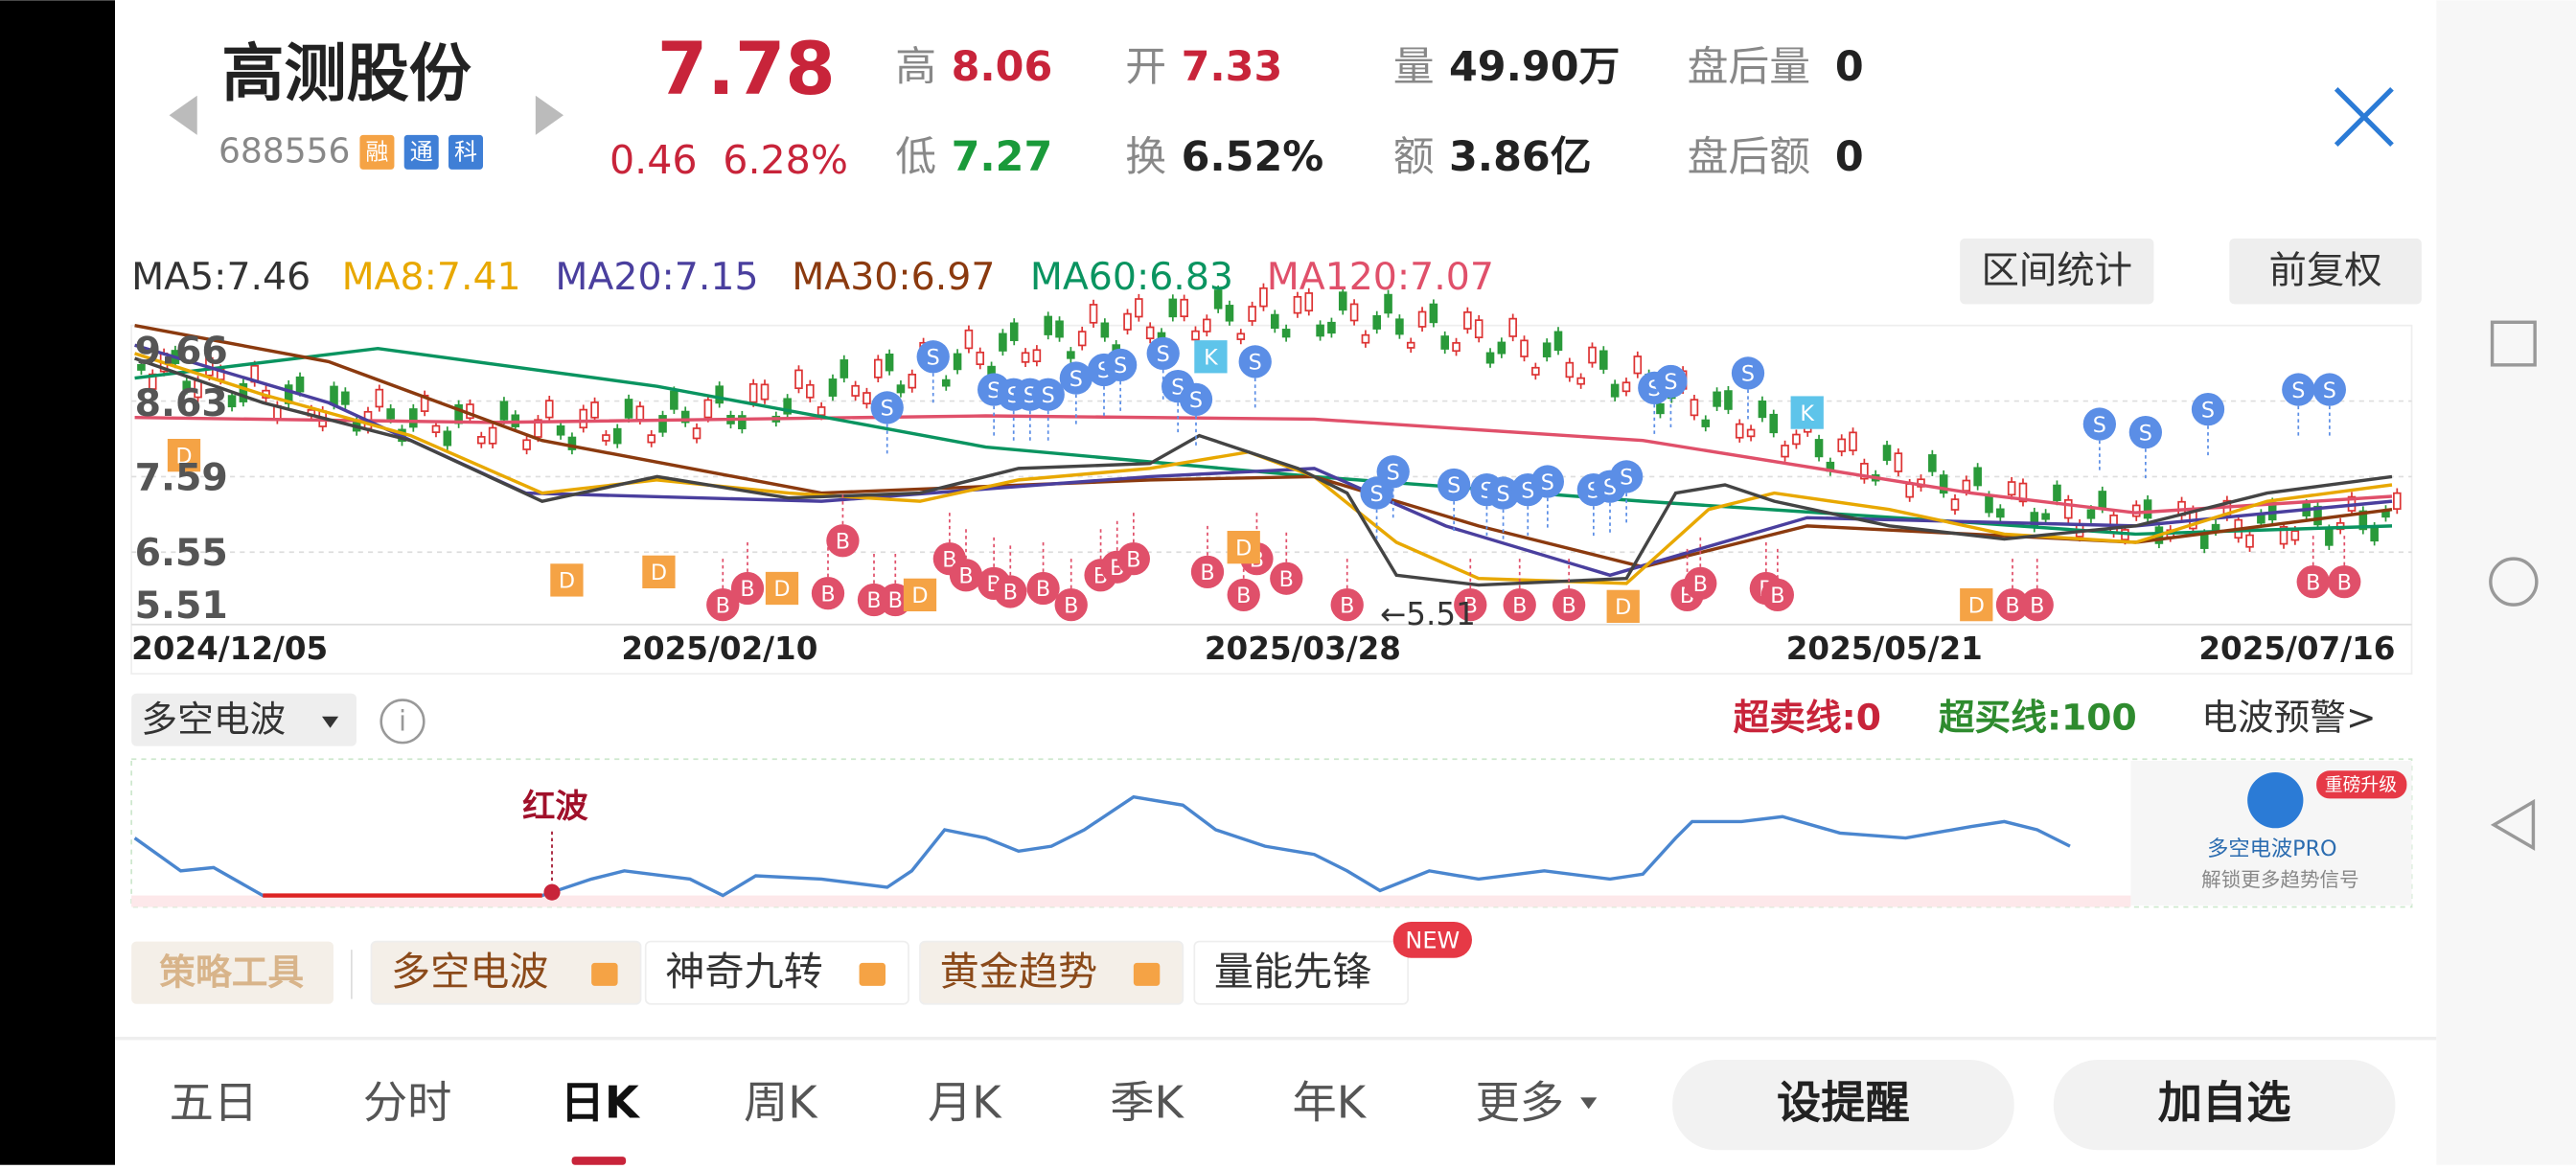 Image resolution: width=2576 pixels, height=1169 pixels. What do you see at coordinates (993, 390) in the screenshot?
I see `marker-letter: S` at bounding box center [993, 390].